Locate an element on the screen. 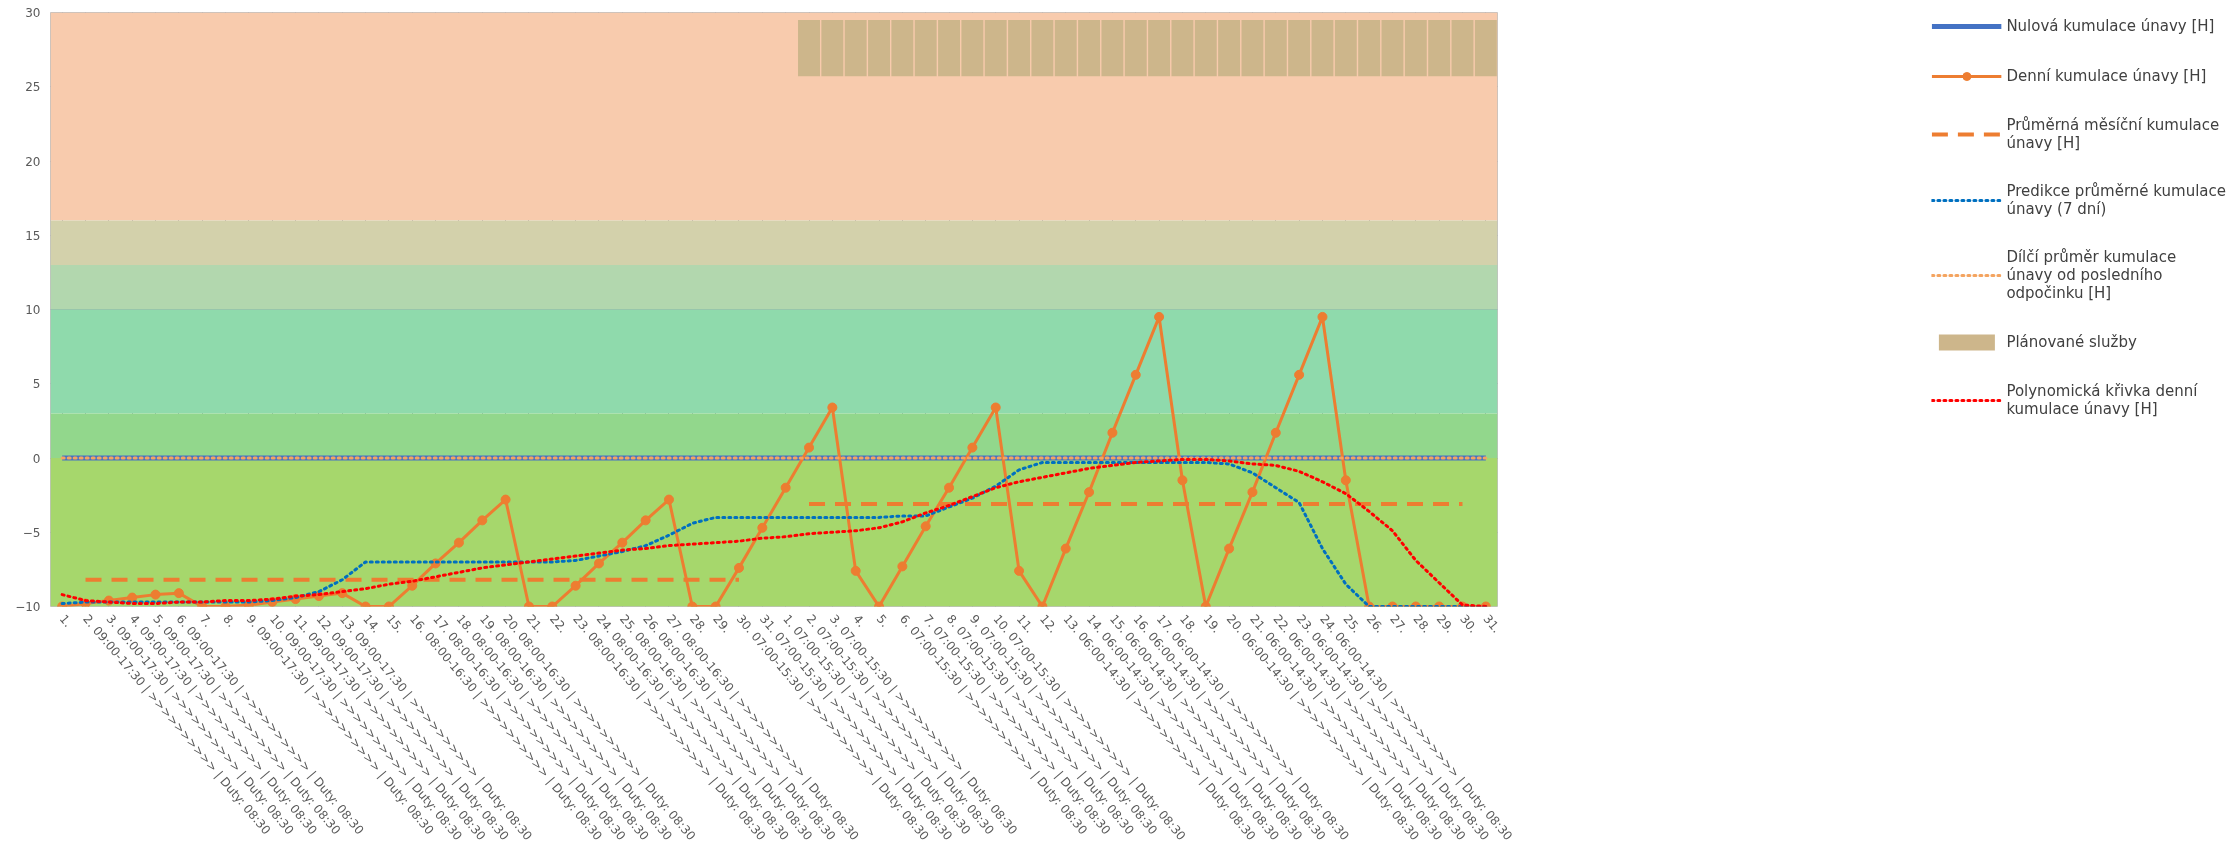 This screenshot has width=2239, height=858. legend-label: Nulová kumulace únavy [H] is located at coordinates (2110, 26).